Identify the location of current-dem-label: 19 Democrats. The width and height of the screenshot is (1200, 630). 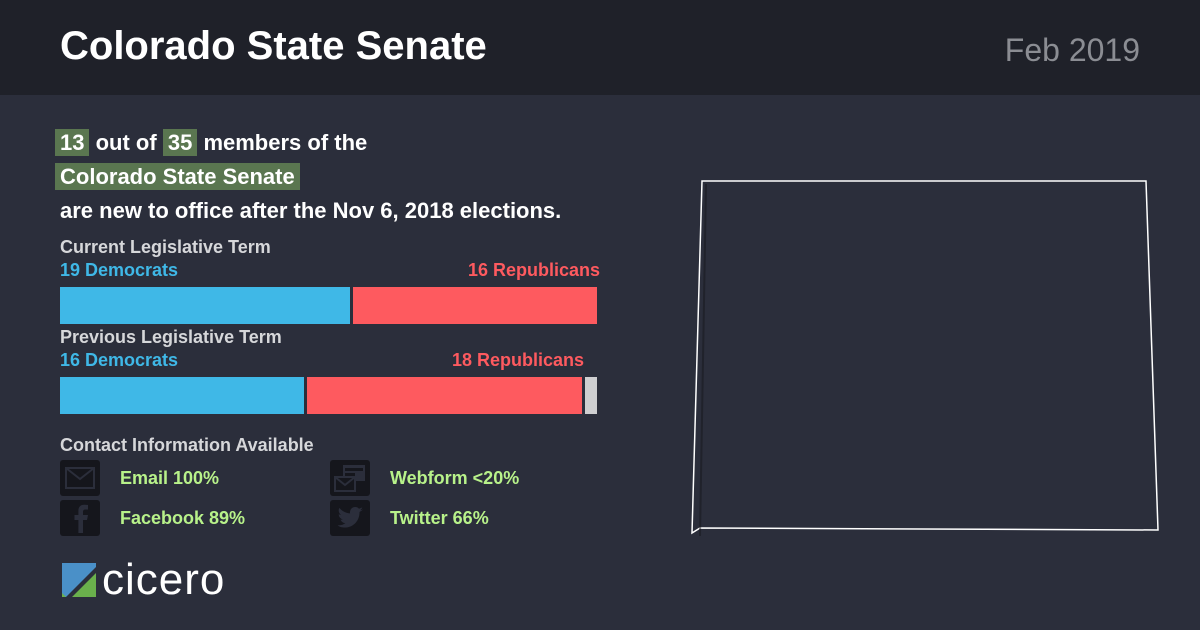
(119, 270).